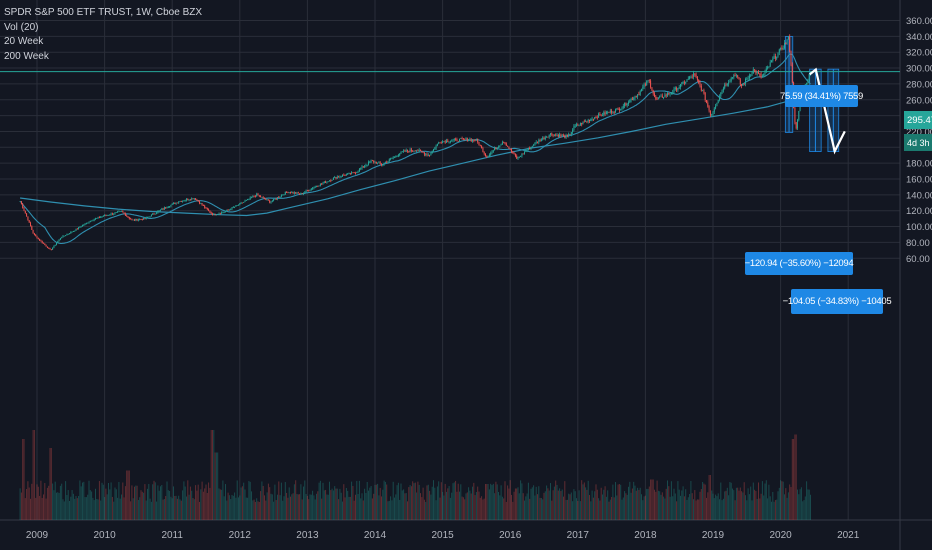  I want to click on legend-volume: Vol (20), so click(21, 27).